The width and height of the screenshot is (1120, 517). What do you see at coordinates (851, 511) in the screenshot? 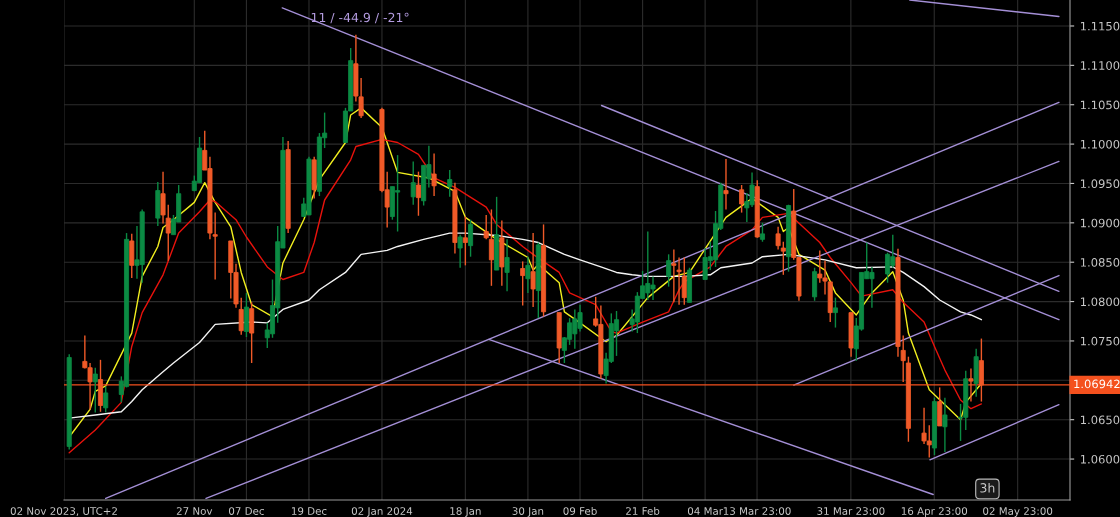
I see `x-tick-label: 31 Mar 23:00` at bounding box center [851, 511].